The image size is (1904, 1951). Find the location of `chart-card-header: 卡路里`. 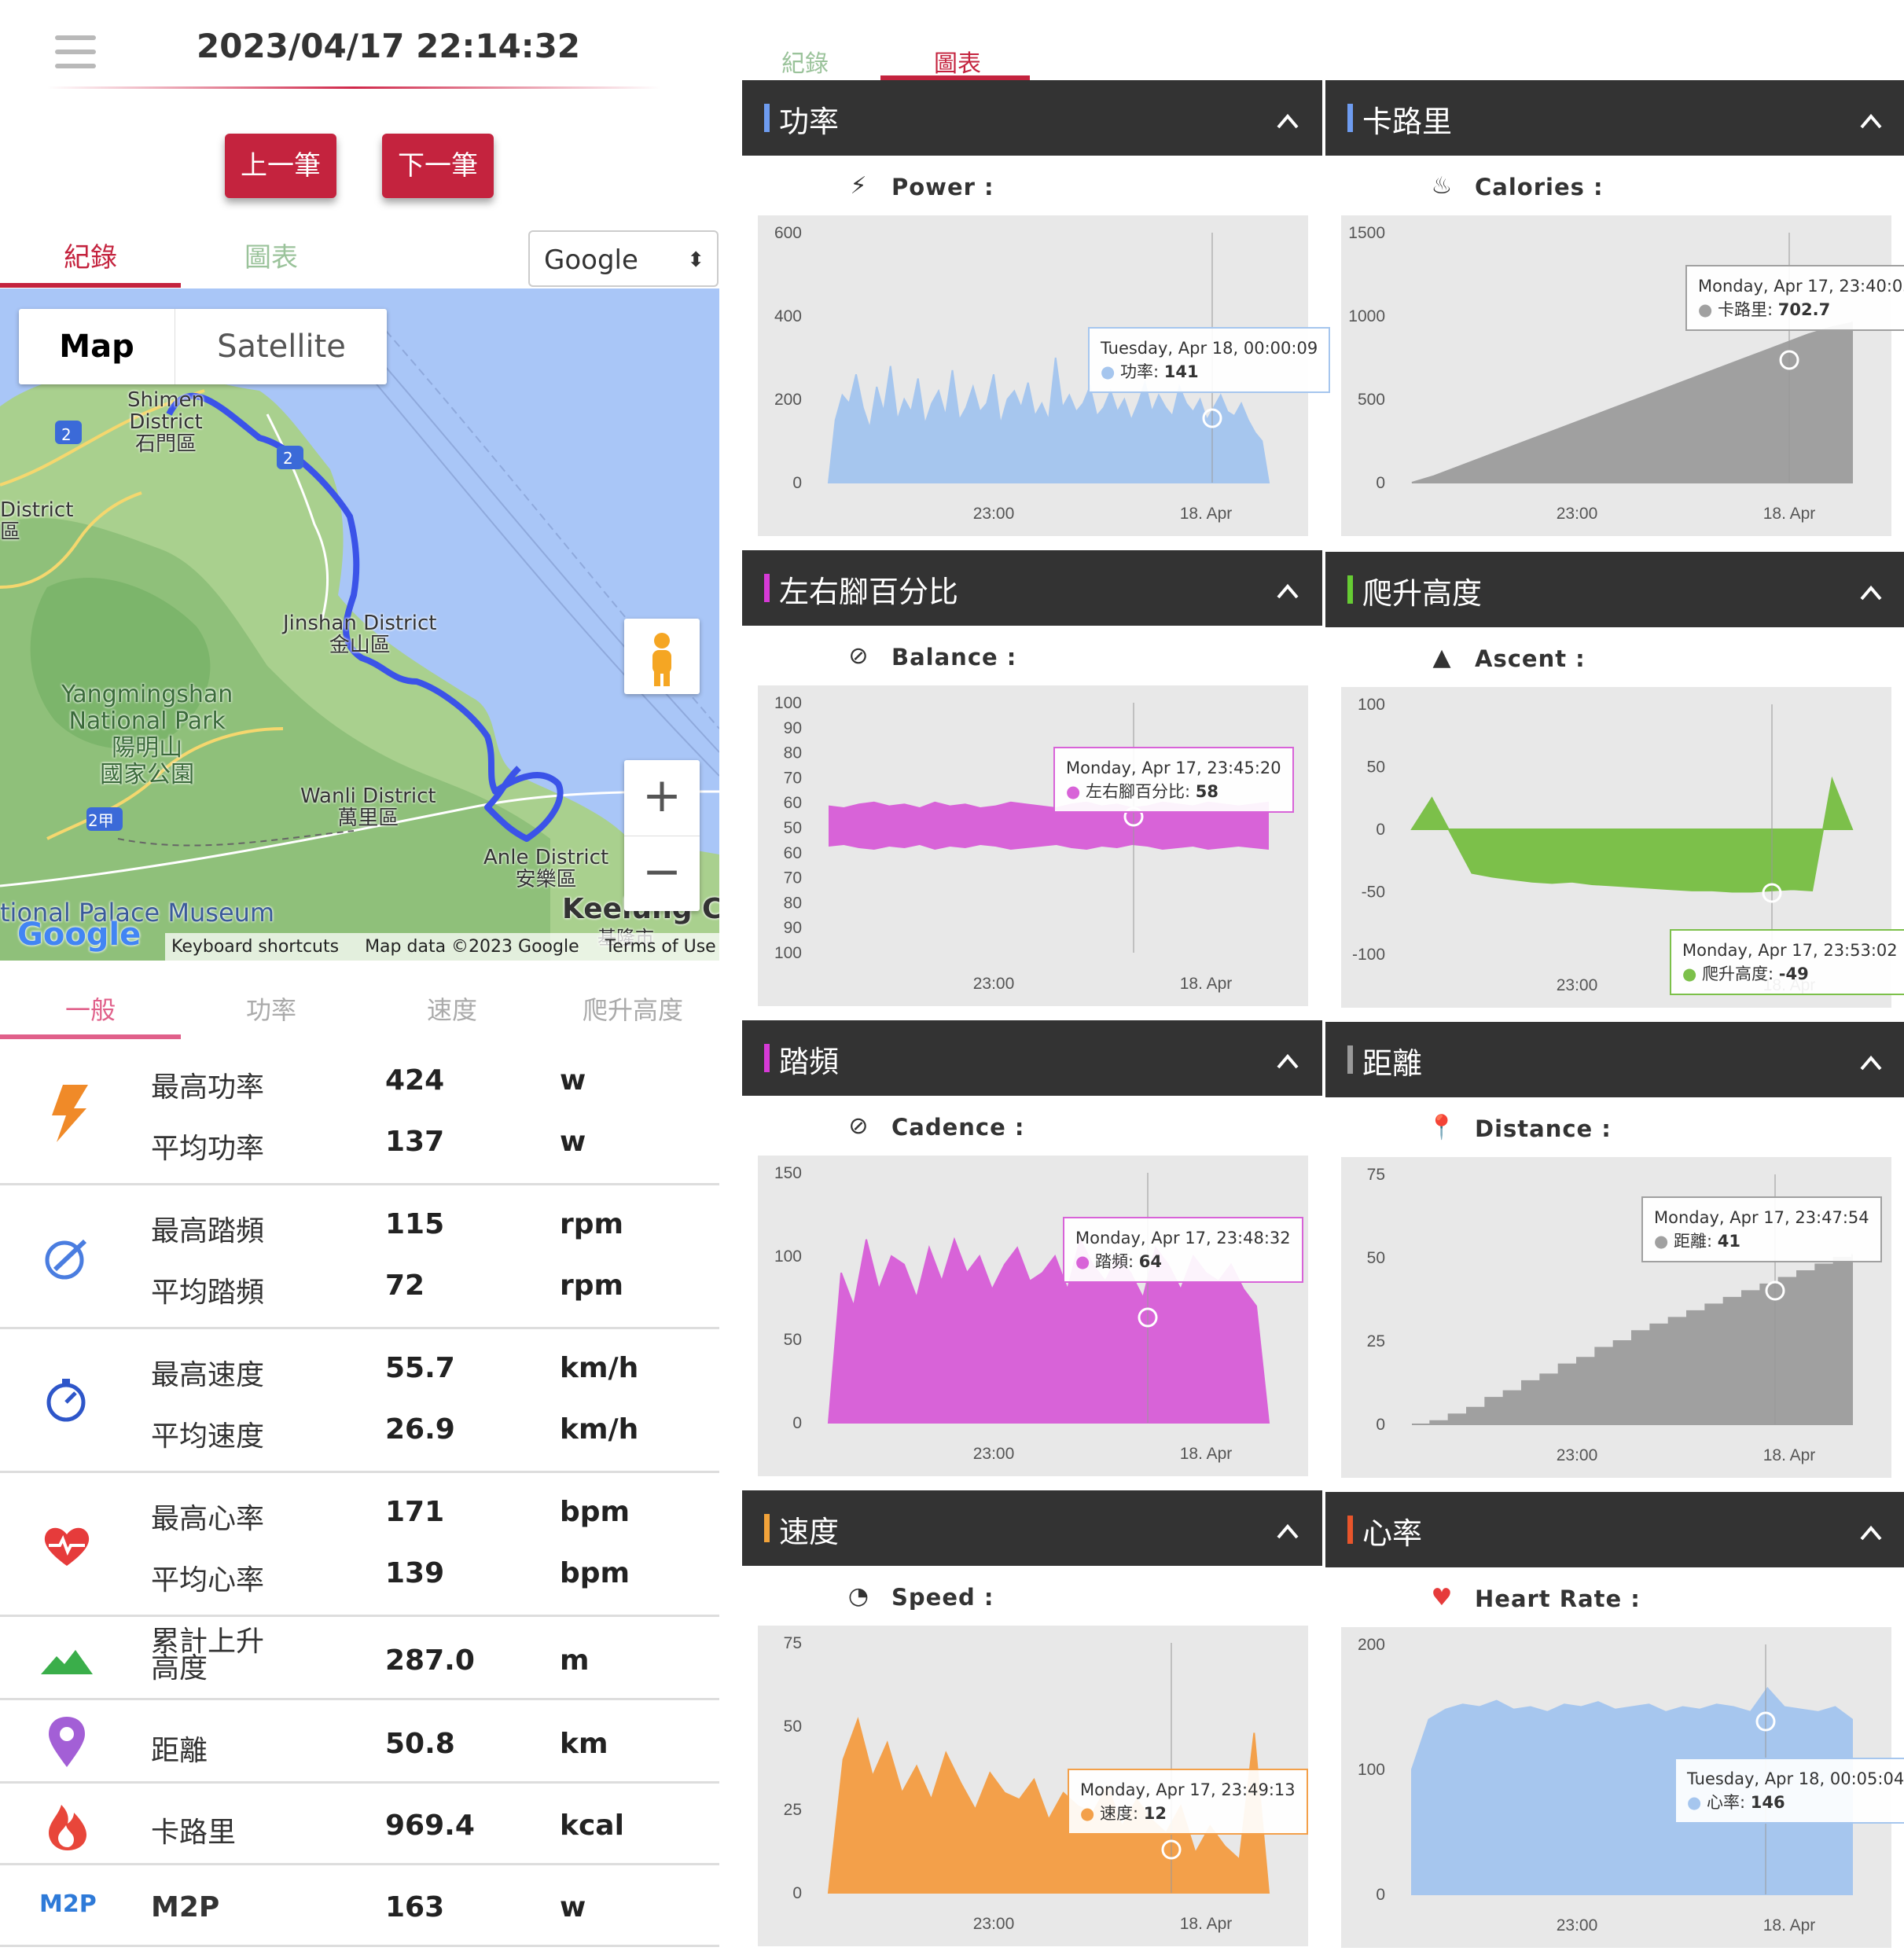

chart-card-header: 卡路里 is located at coordinates (1614, 118).